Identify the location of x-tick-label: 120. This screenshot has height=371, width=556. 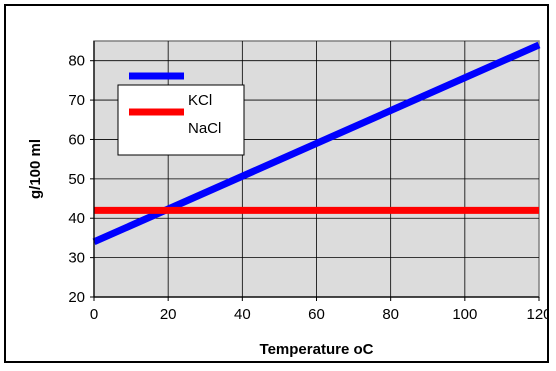
(536, 314).